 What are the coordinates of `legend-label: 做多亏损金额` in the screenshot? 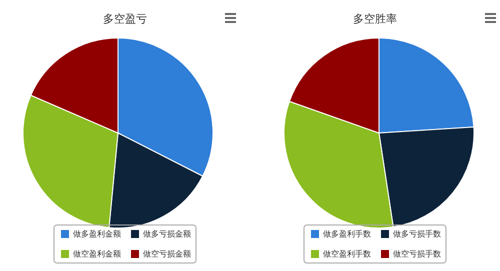 It's located at (167, 234).